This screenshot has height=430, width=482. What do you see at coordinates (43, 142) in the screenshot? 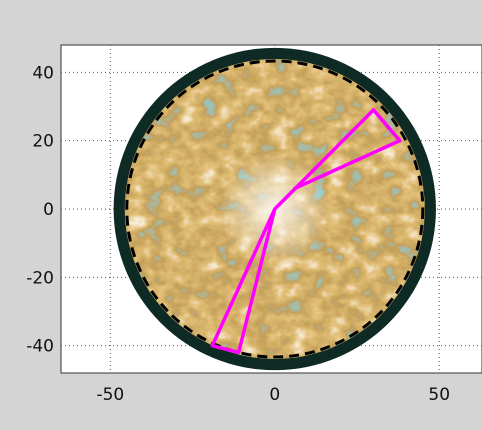
I see `y-tick-label: 20` at bounding box center [43, 142].